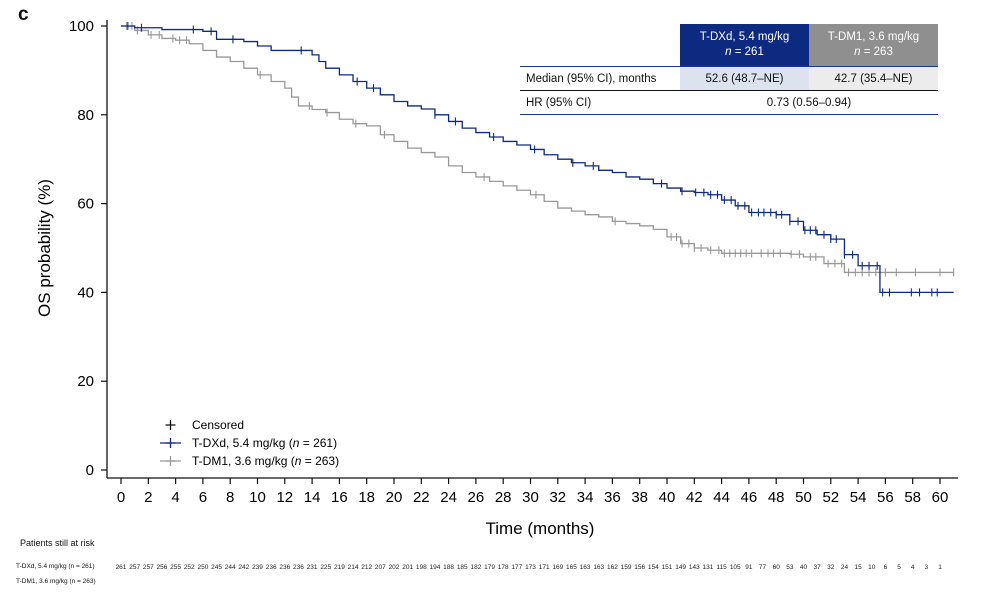 Image resolution: width=988 pixels, height=598 pixels. I want to click on at-risk-value: 151, so click(667, 567).